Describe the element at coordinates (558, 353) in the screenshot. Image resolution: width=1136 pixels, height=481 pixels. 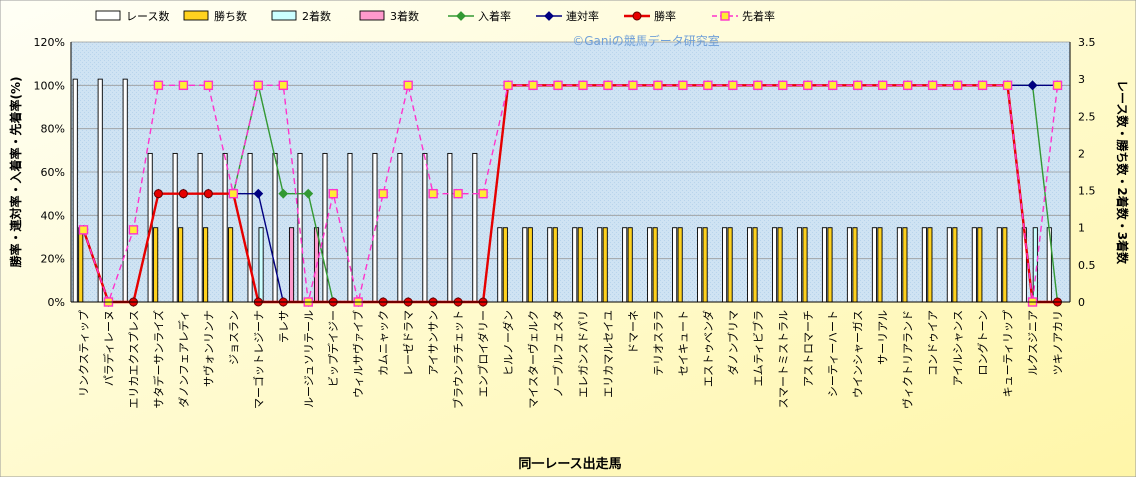
I see `x-tick-label: ノーブルフェスタ` at that location.